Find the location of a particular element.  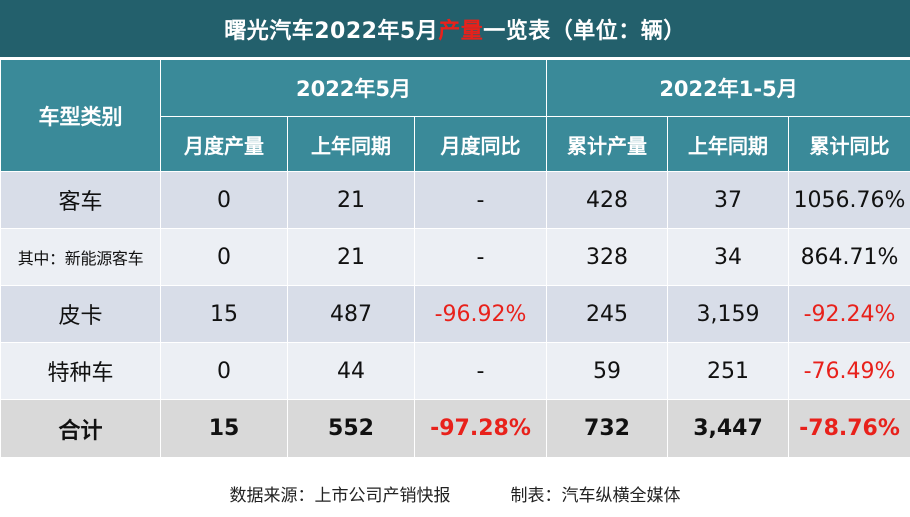

table-row: 客车 0 21 - 428 37 1056.76% is located at coordinates (455, 200).